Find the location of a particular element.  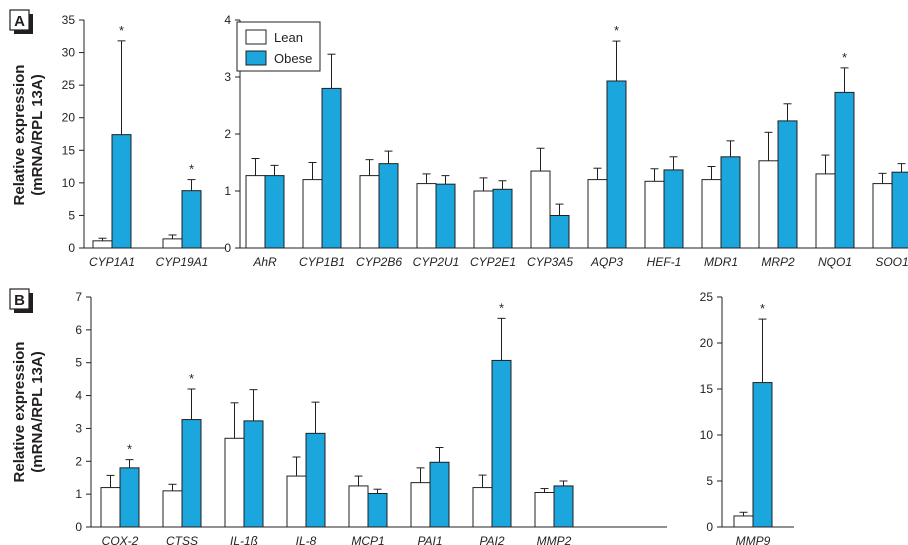

y-tick-label: 6 is located at coordinates (78, 330).